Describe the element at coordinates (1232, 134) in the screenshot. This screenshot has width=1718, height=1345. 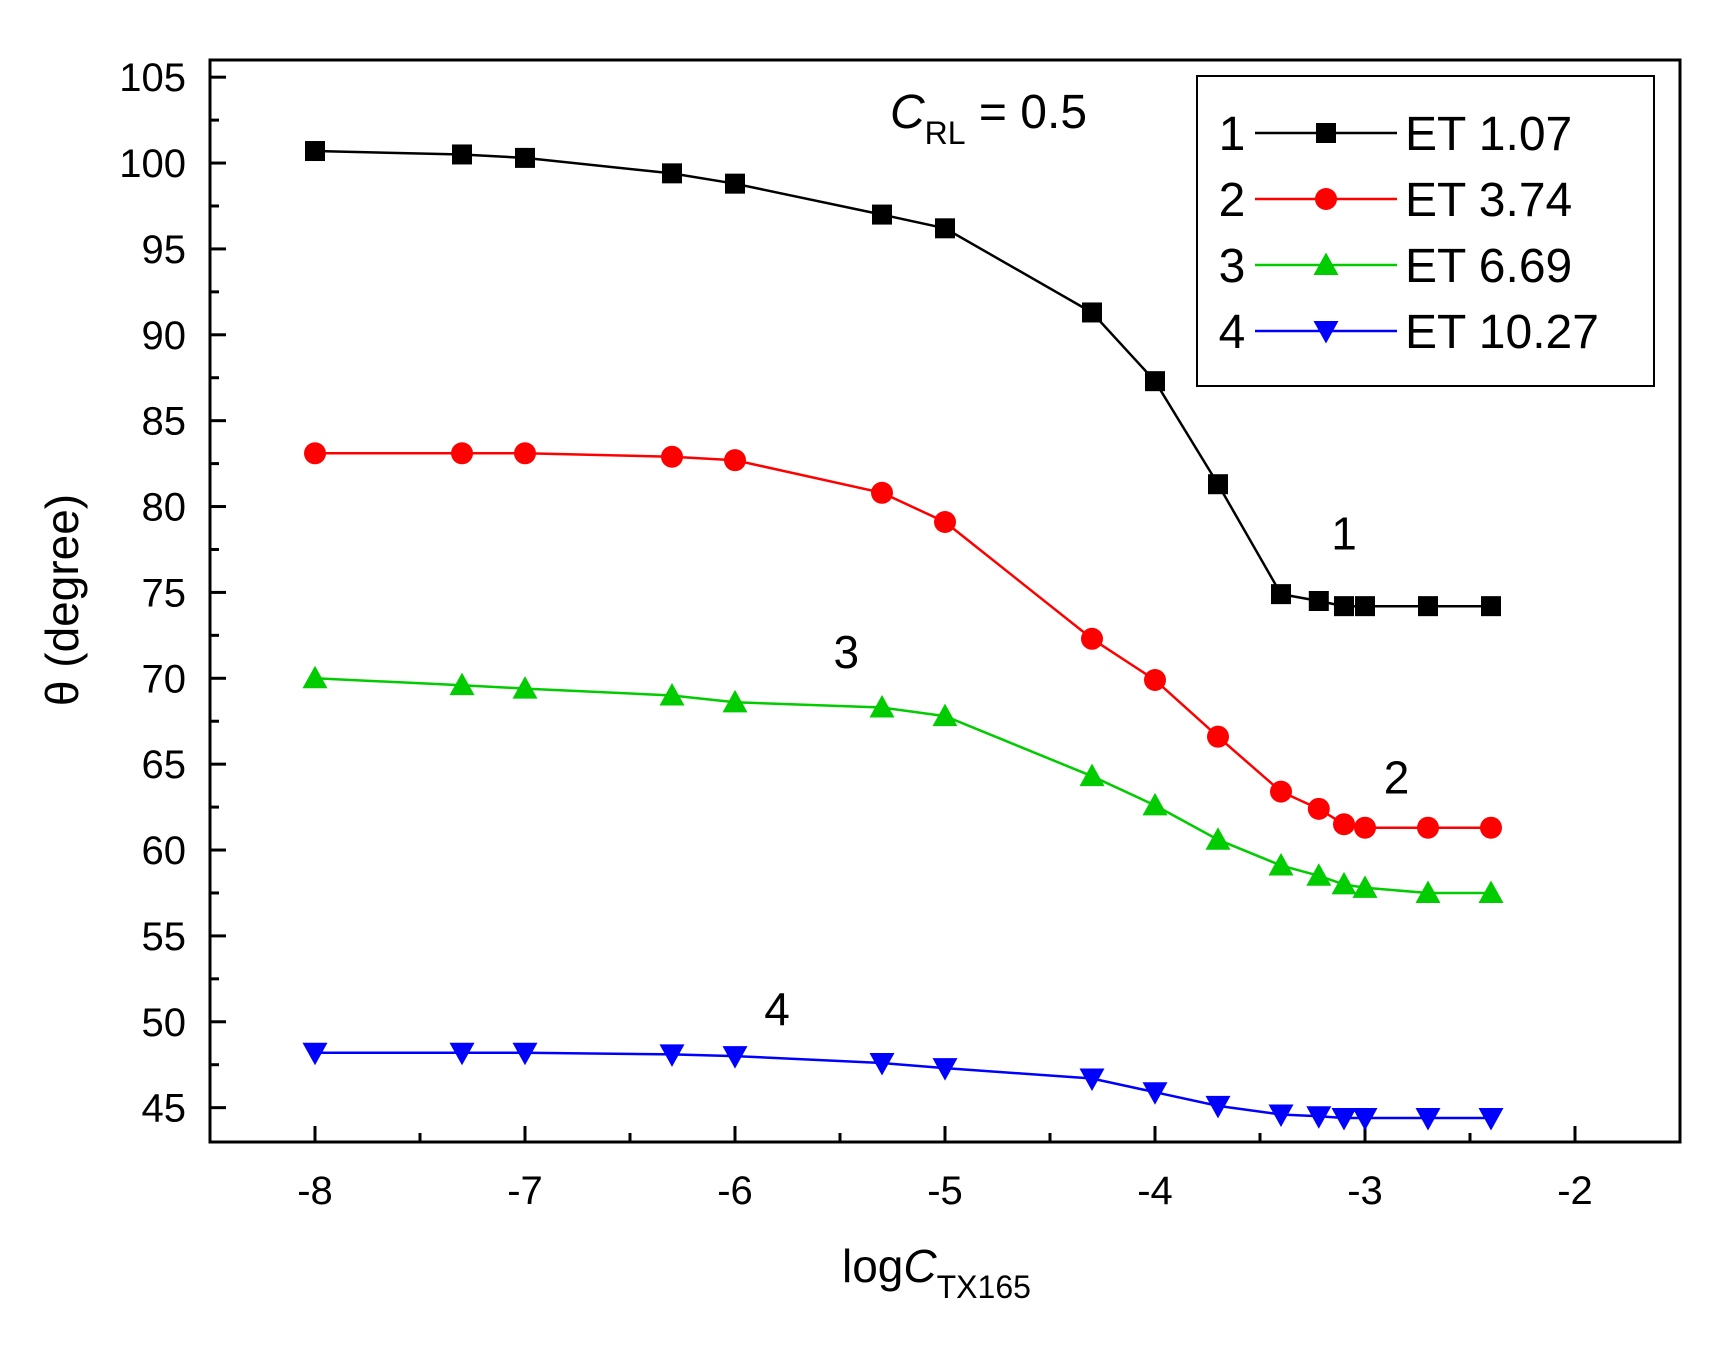
I see `legend-number-1: 1` at that location.